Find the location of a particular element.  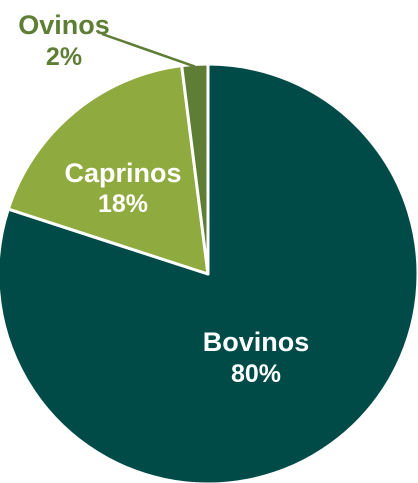

slice-value-bovinos: 80% is located at coordinates (256, 374).